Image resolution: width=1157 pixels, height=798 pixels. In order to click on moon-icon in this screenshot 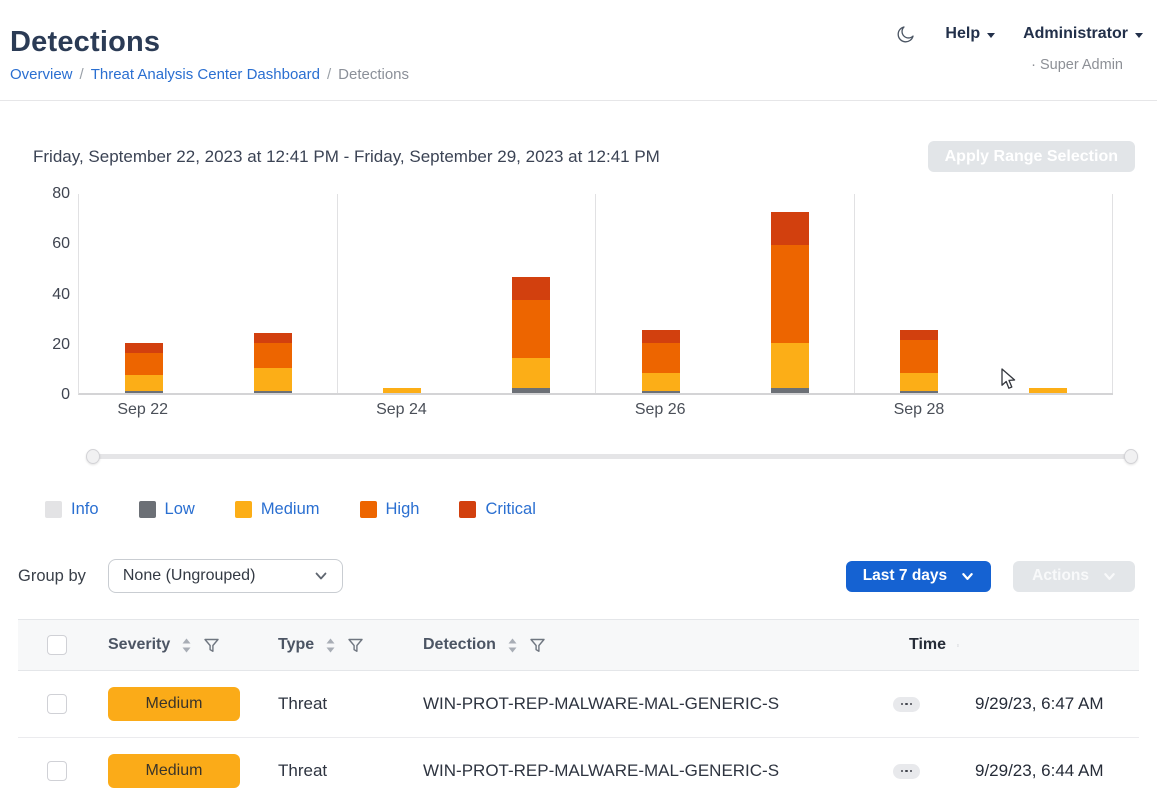, I will do `click(905, 33)`.